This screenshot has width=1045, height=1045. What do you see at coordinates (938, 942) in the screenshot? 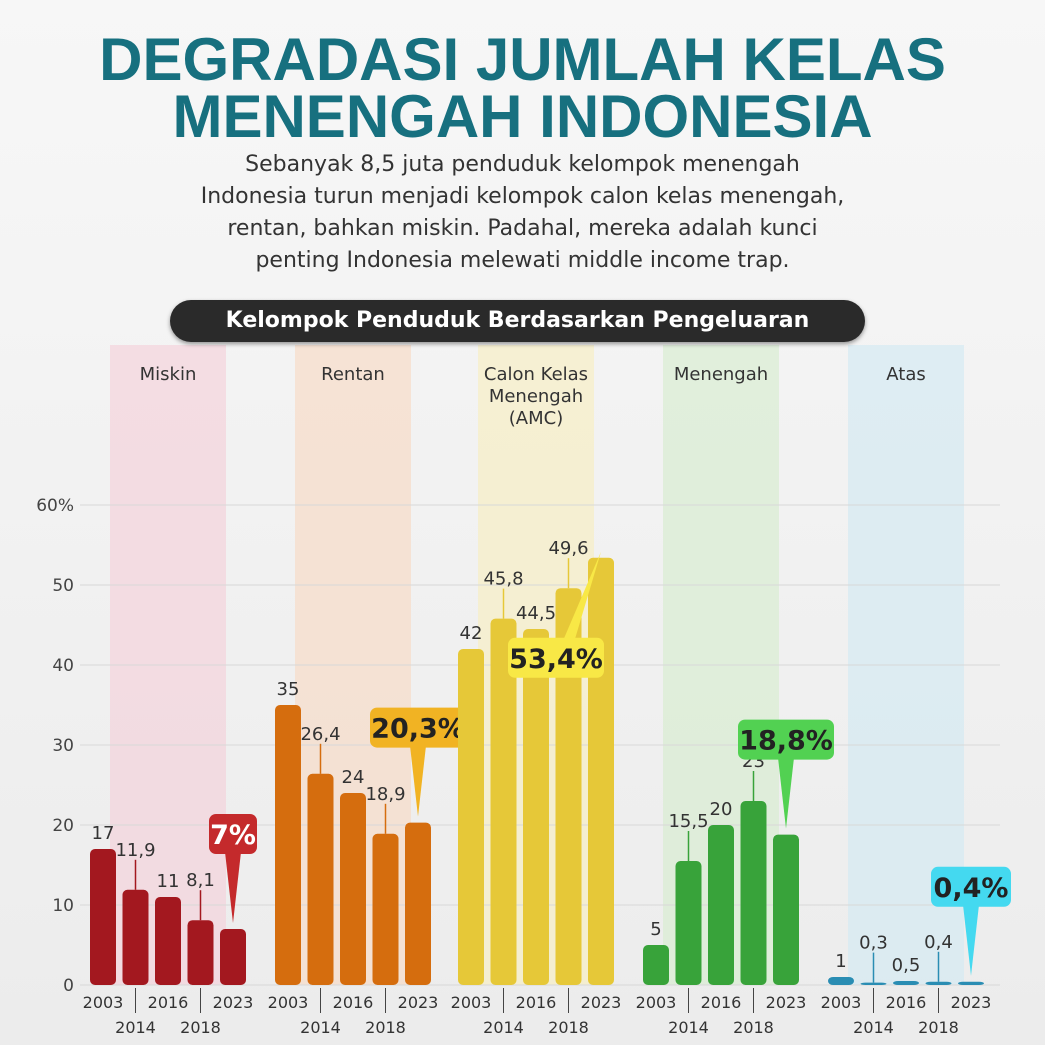
I see `value-label: 0,4` at bounding box center [938, 942].